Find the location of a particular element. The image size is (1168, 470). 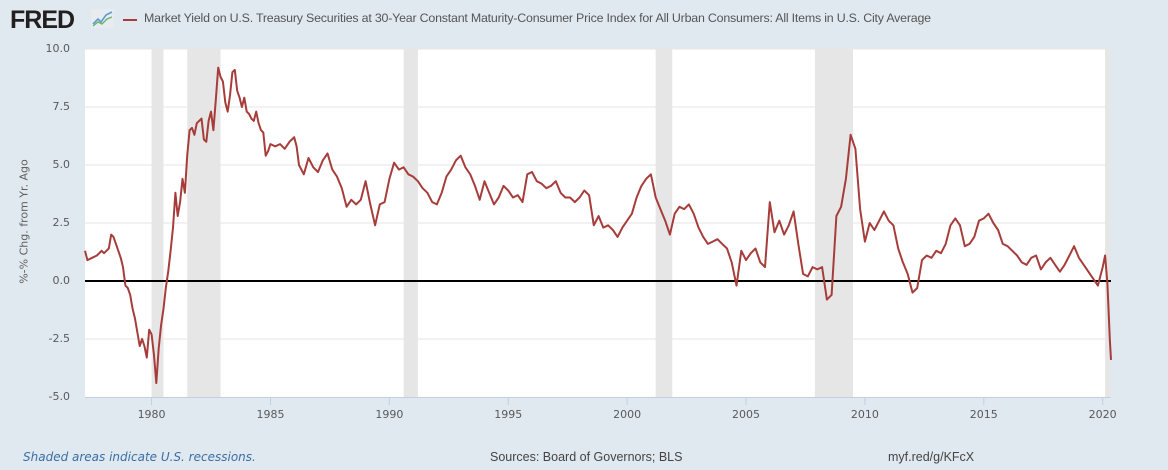

y-tick-label: 2.5 is located at coordinates (61, 222).